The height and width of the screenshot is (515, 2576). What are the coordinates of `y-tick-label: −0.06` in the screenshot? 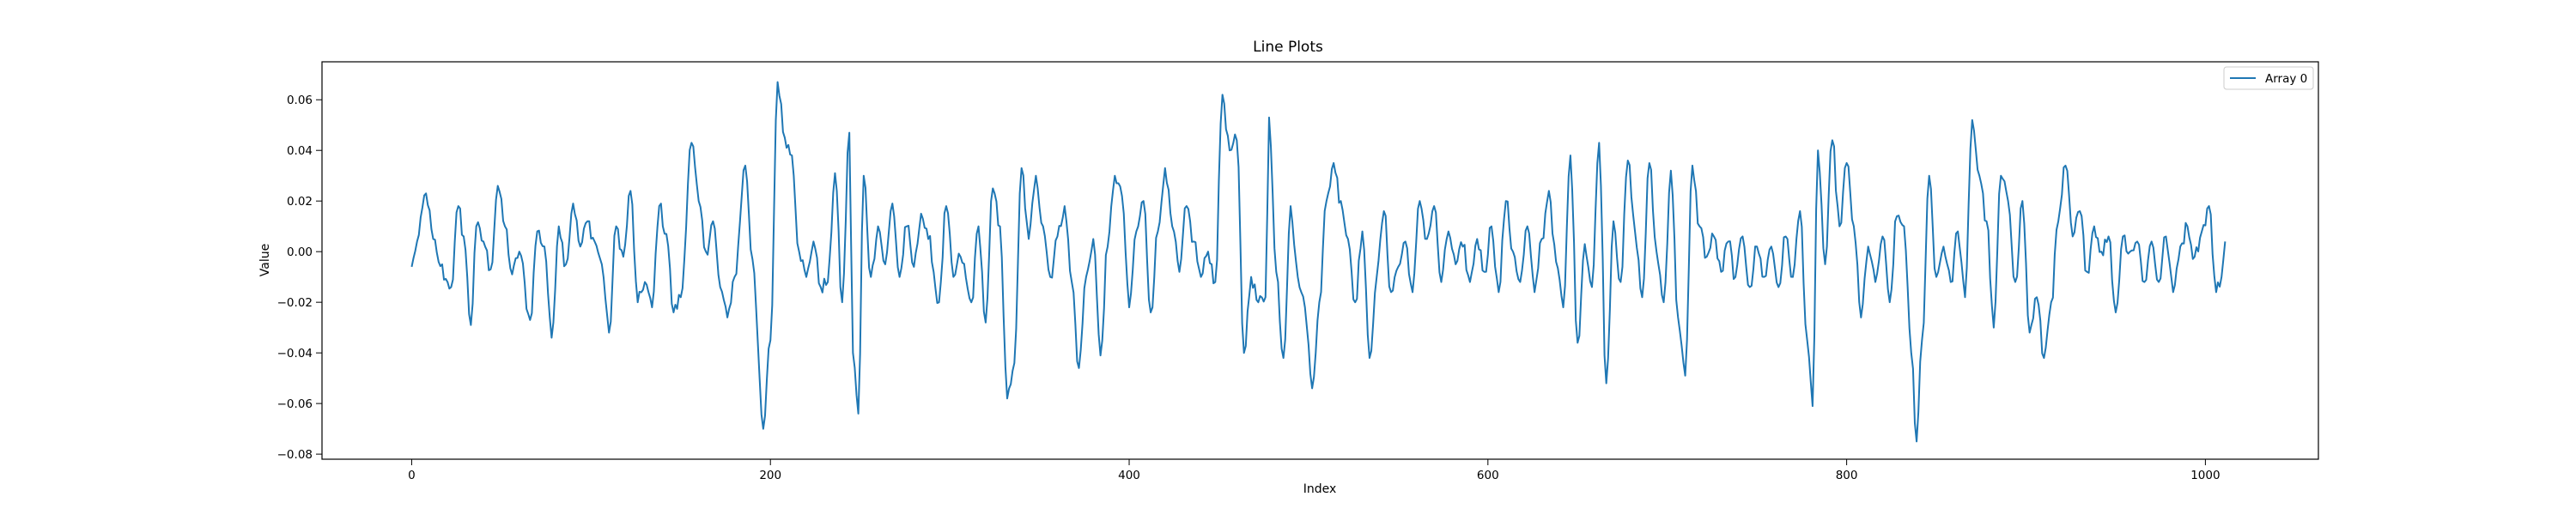 It's located at (295, 404).